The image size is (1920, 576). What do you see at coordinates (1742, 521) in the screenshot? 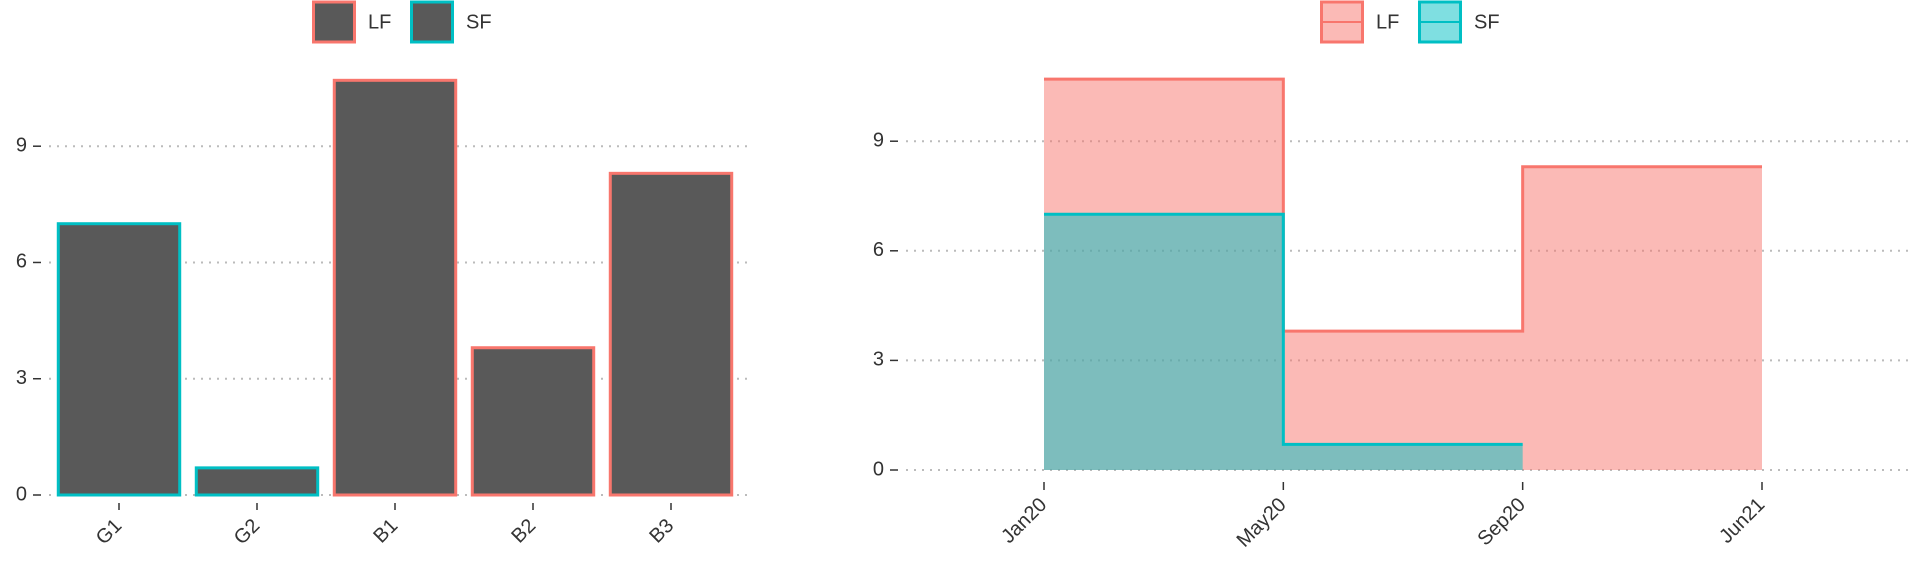
I see `x-tick-label: Jun21` at bounding box center [1742, 521].